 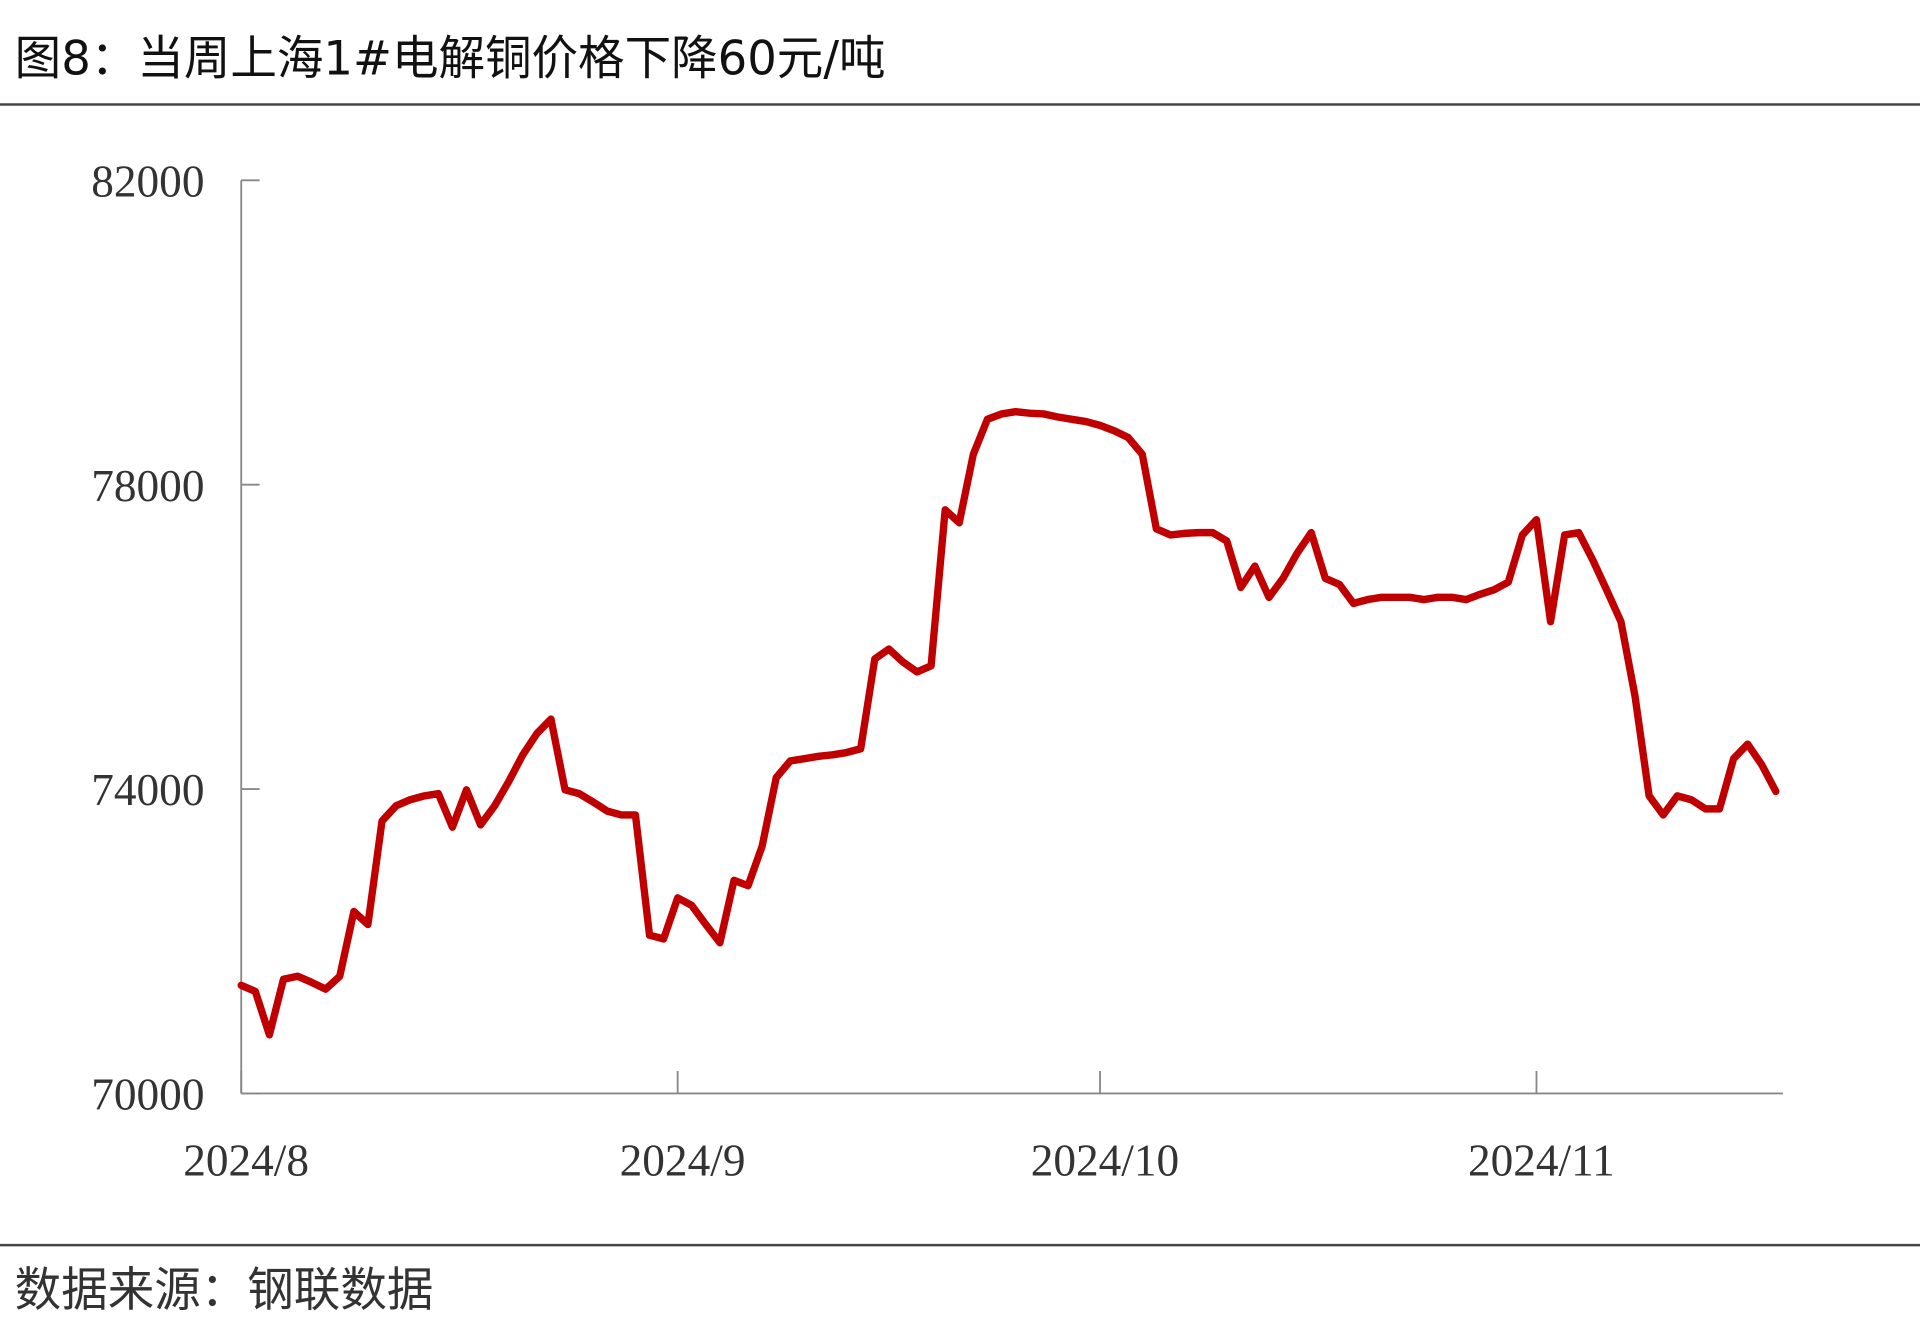 What do you see at coordinates (224, 1291) in the screenshot?
I see `source-note: 数据来源：钢联数据` at bounding box center [224, 1291].